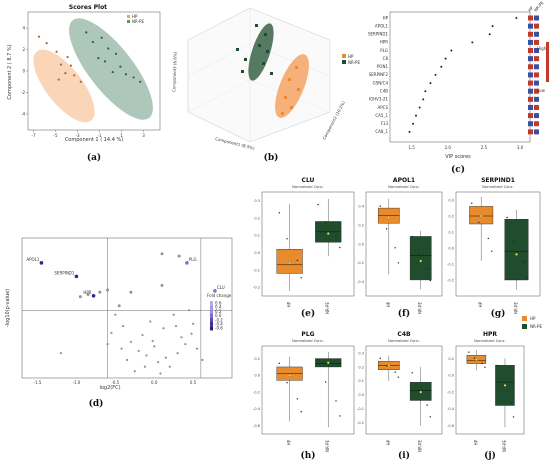 Image resolution: width=550 pixels, height=470 pixels. Describe the element at coordinates (404, 180) in the screenshot. I see `boxplot-title: APOL1` at that location.